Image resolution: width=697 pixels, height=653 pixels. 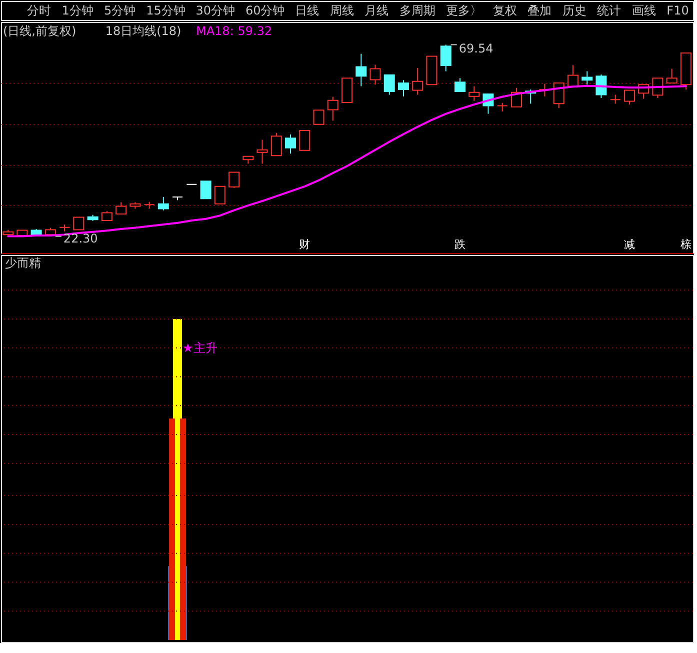 I want to click on chart-title: 少而精, so click(x=23, y=263).